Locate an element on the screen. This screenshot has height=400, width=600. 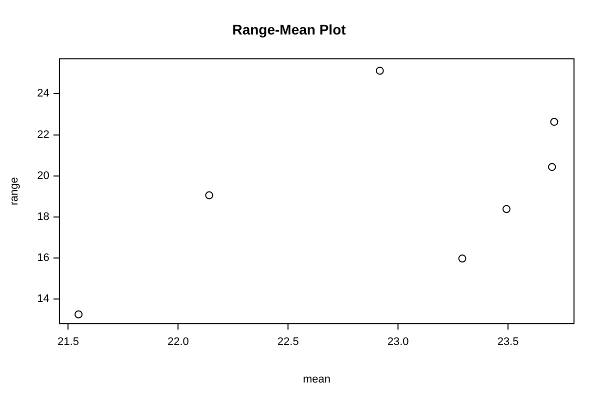
y-tick-label: 20 is located at coordinates (43, 176).